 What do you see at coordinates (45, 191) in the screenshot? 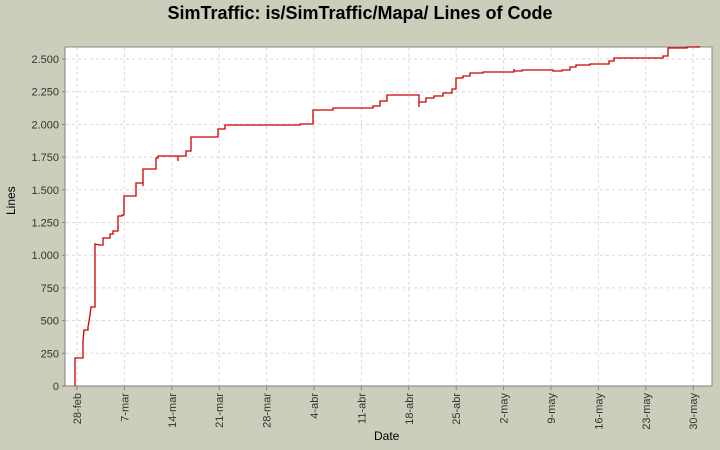
I see `y-tick-label: 1.500` at bounding box center [45, 191].